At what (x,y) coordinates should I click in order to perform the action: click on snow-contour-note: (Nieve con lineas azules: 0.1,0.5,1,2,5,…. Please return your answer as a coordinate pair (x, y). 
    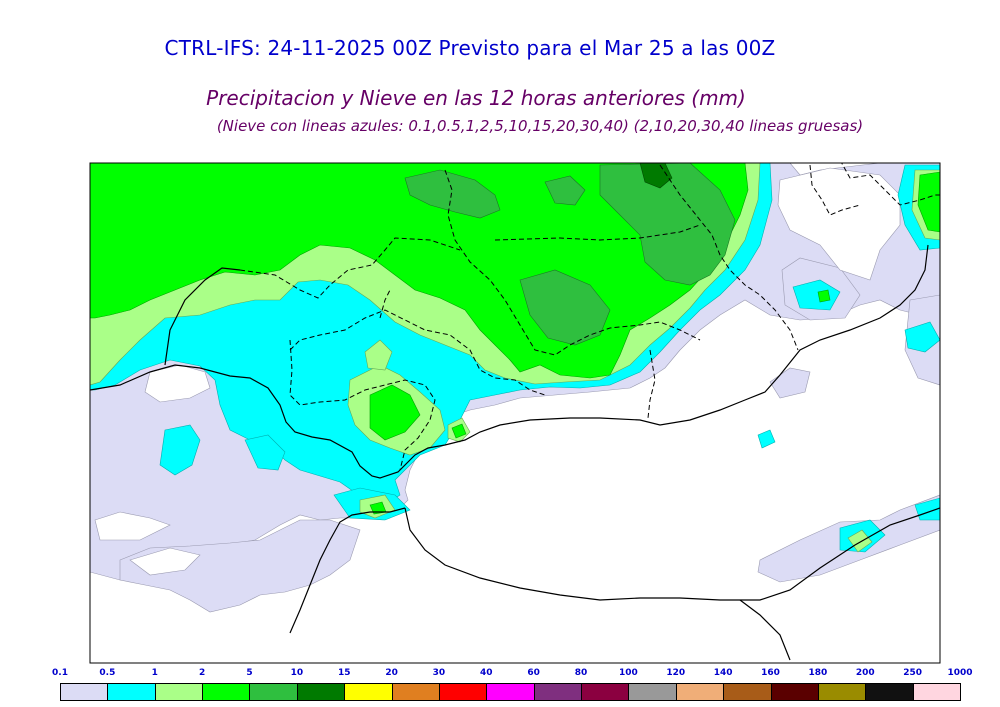
    Looking at the image, I should click on (540, 126).